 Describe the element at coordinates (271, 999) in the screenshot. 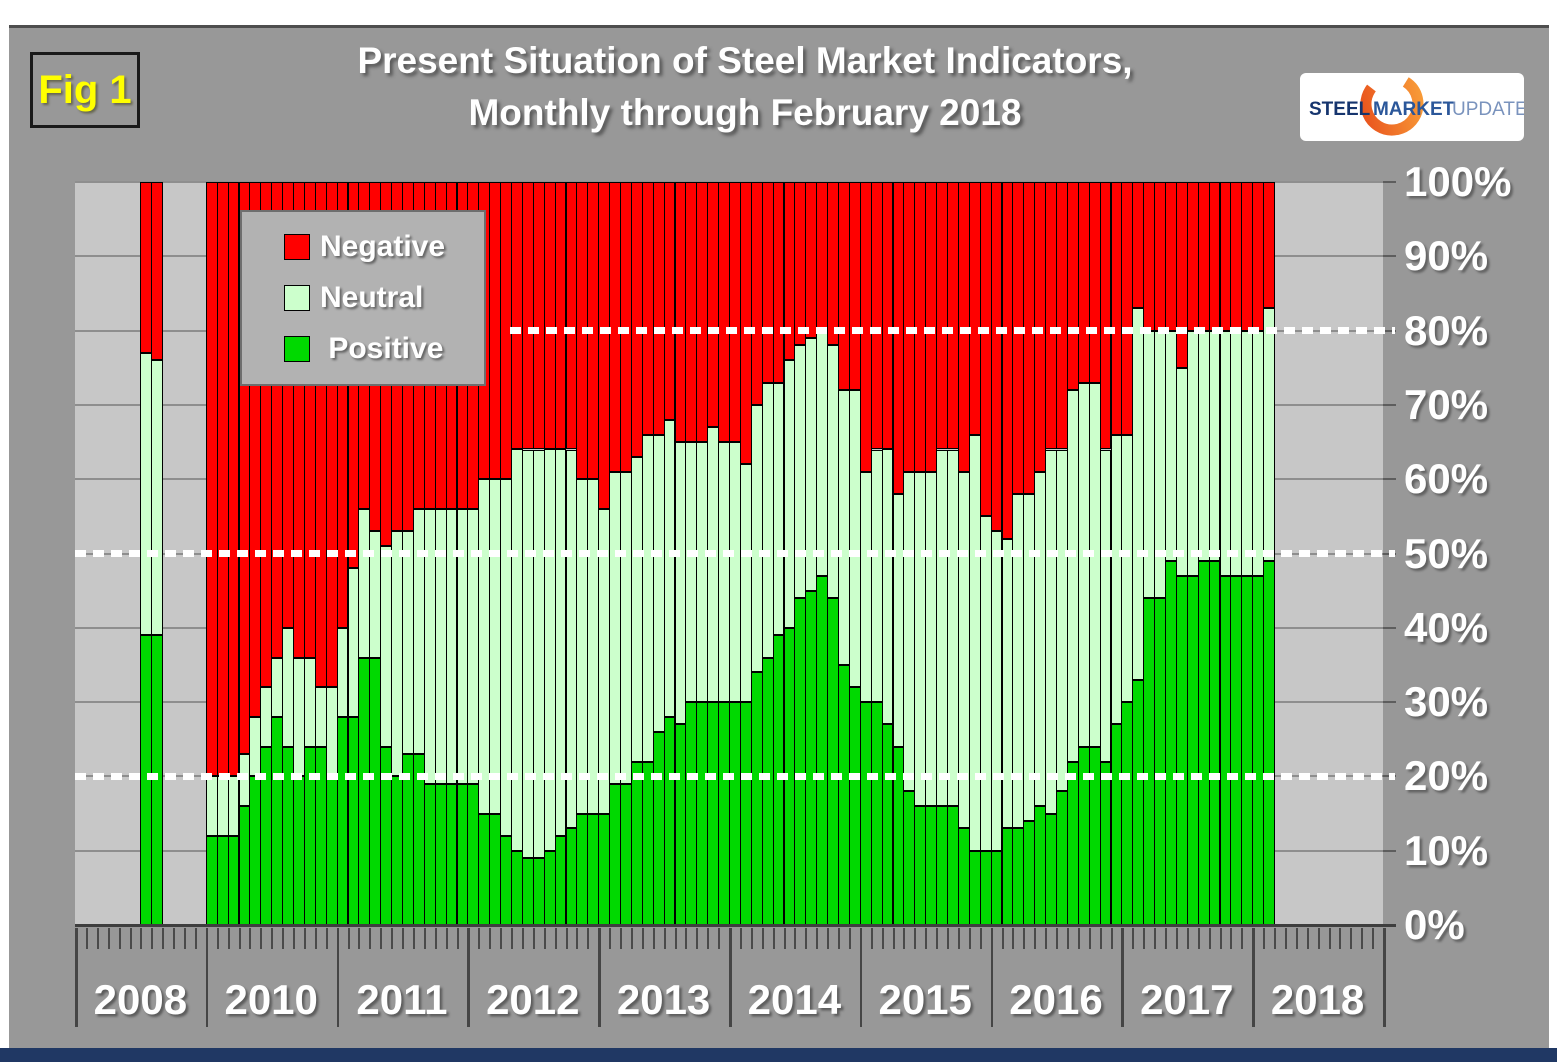

I see `x-year-label-2010: 2010` at that location.